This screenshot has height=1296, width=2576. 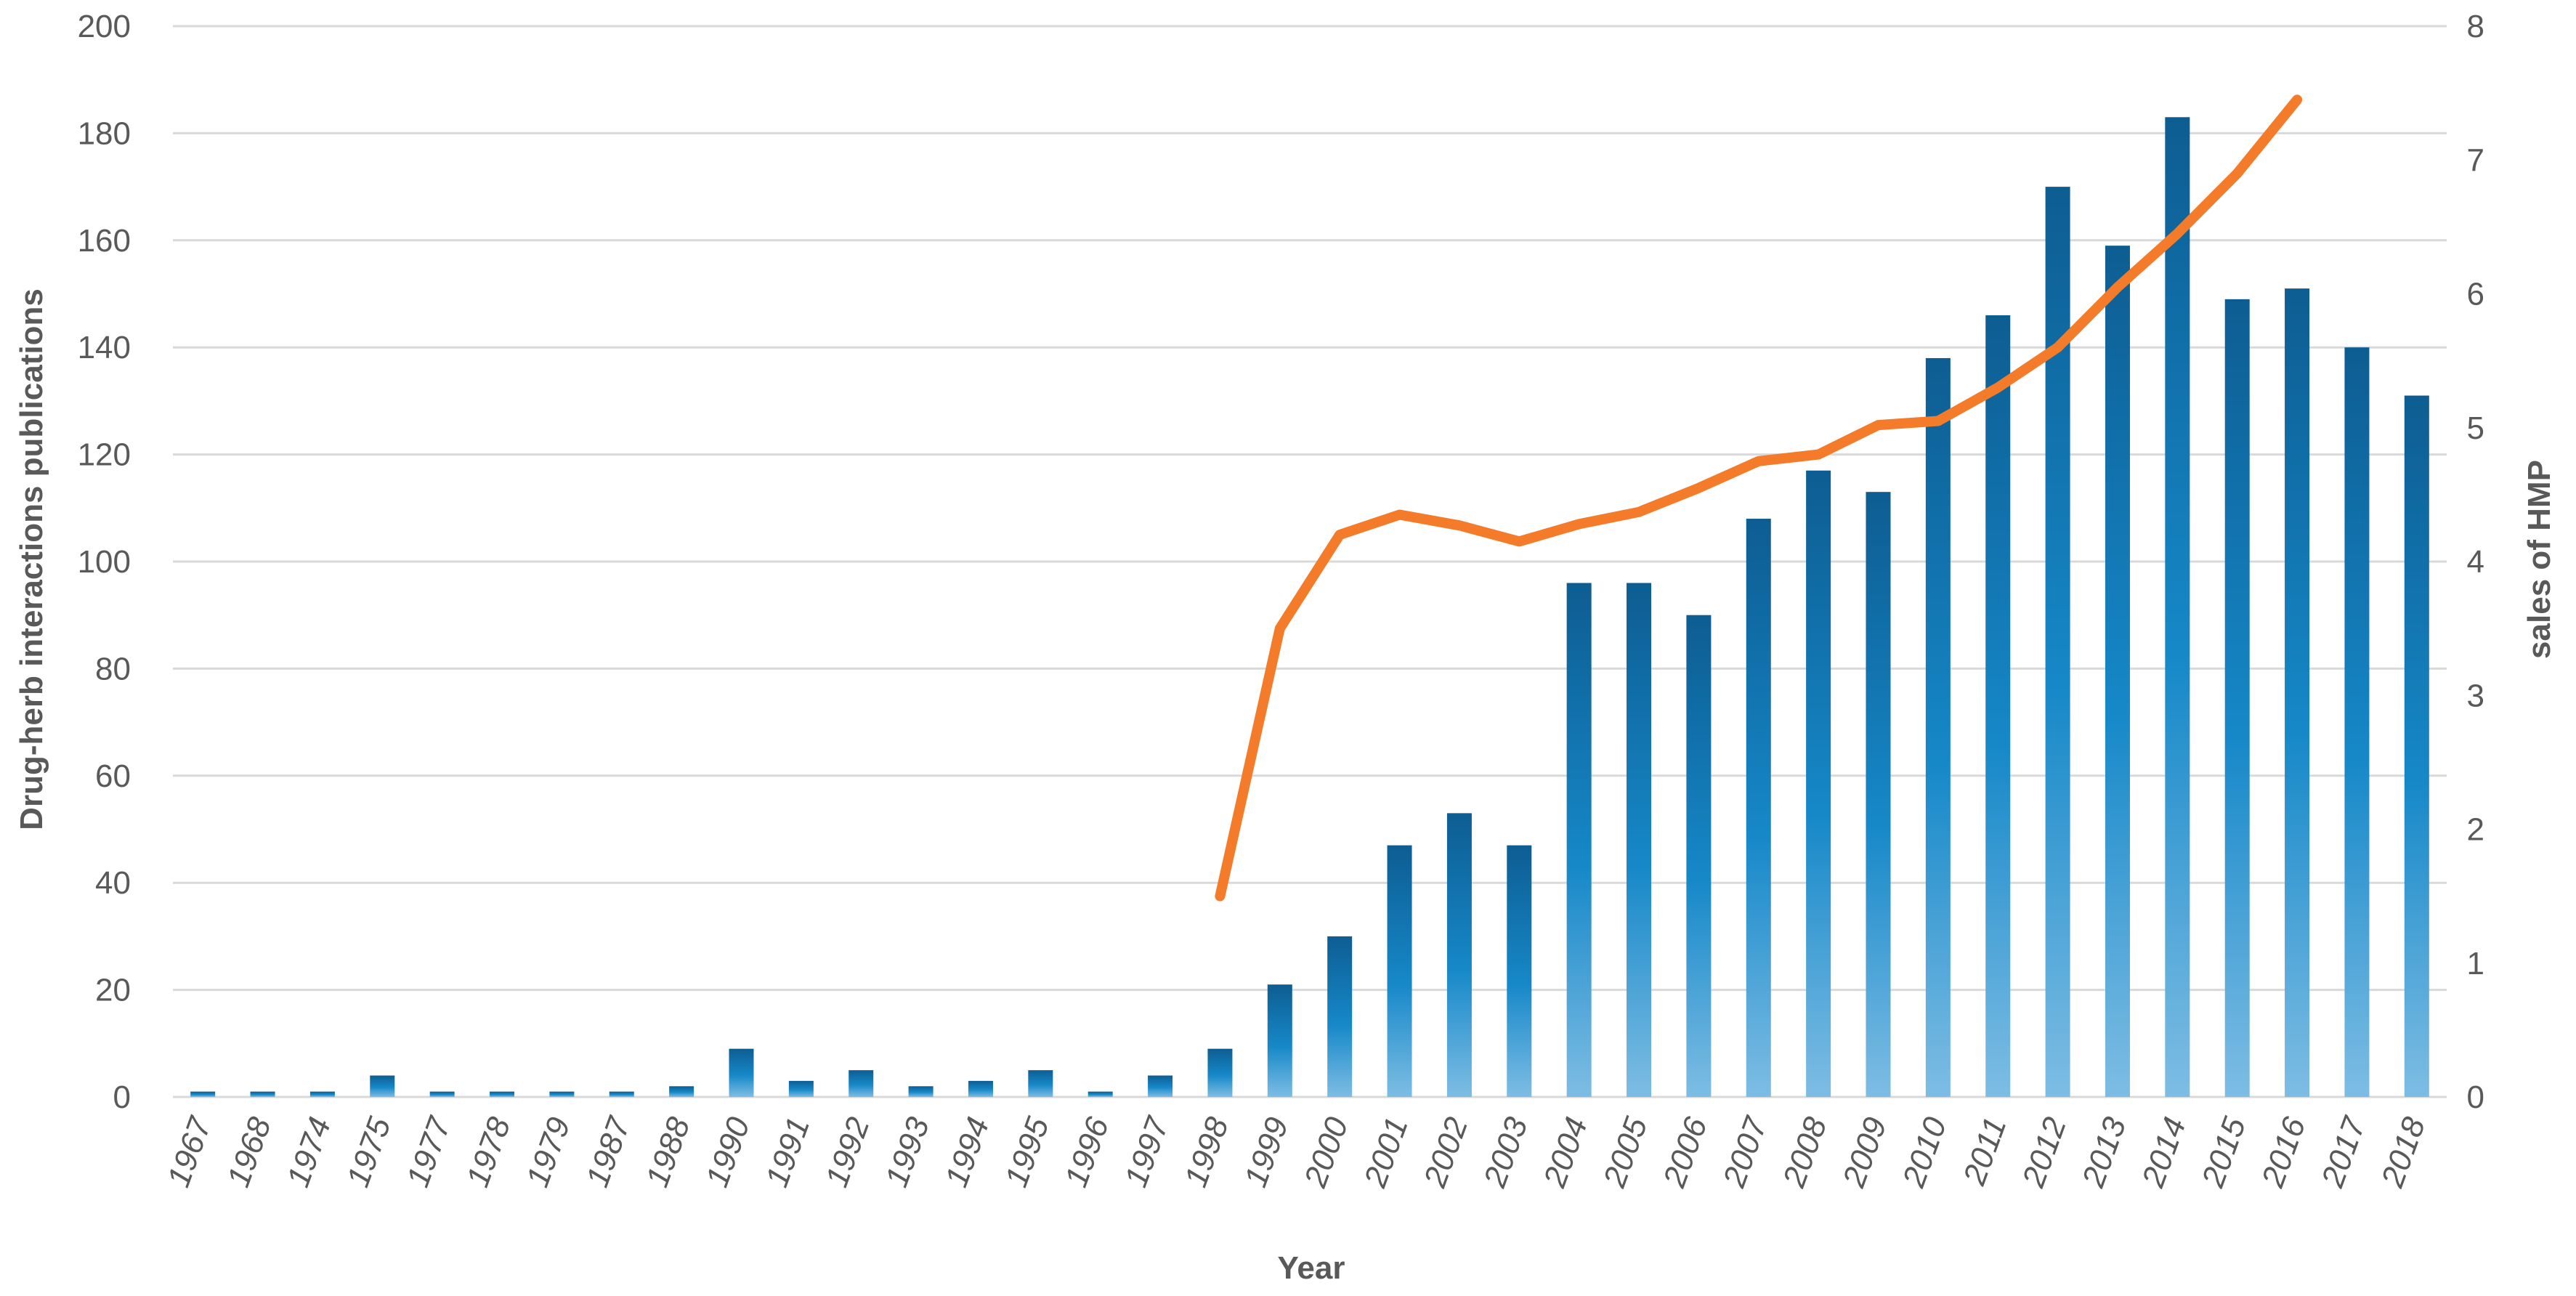 I want to click on x-tick-label: 1996, so click(x=1087, y=1151).